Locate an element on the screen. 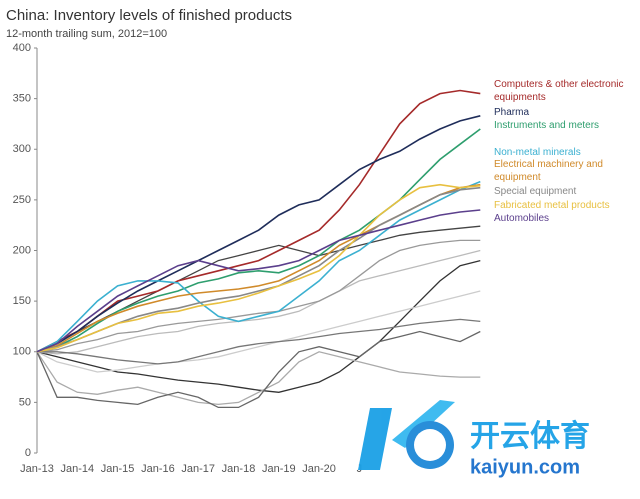 The height and width of the screenshot is (499, 640). x-tick-label: Jan-17 is located at coordinates (198, 469).